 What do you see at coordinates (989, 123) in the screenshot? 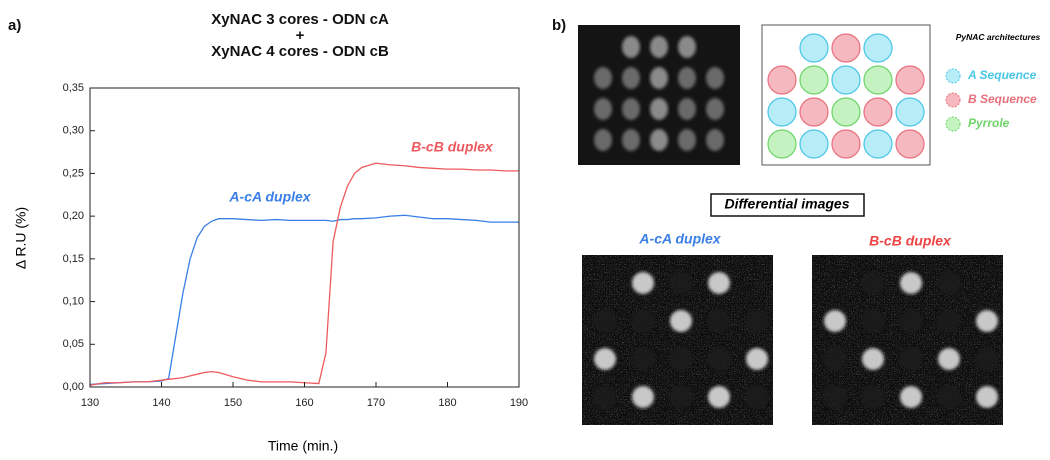
I see `legend-label: Pyrrole` at bounding box center [989, 123].